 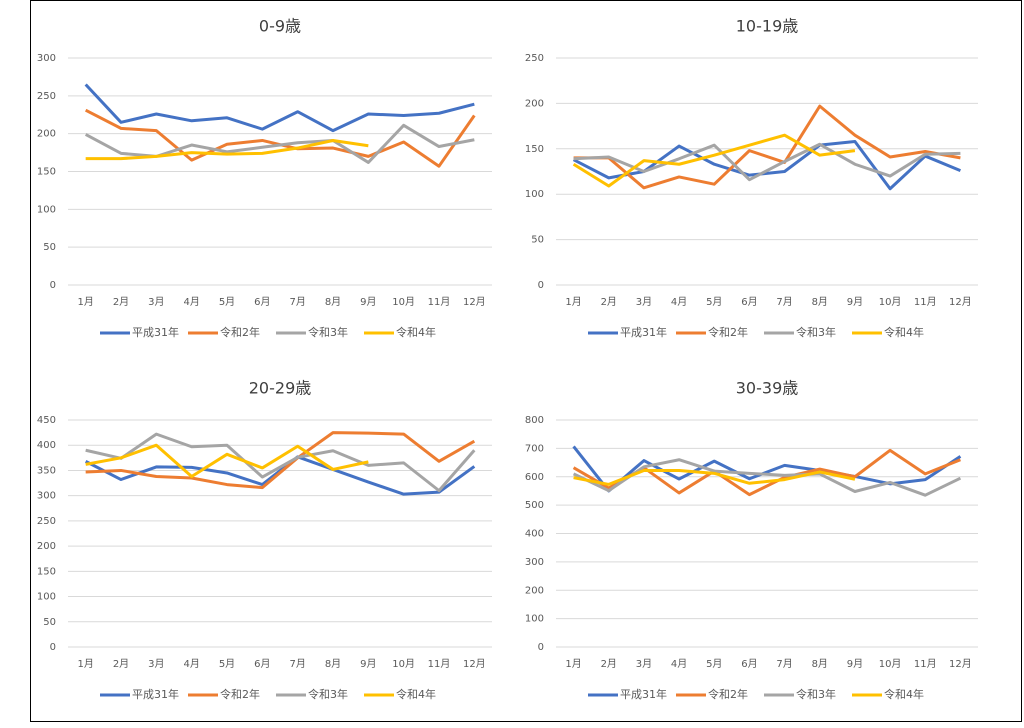 I want to click on chart-title: 0-9歳, so click(x=280, y=26).